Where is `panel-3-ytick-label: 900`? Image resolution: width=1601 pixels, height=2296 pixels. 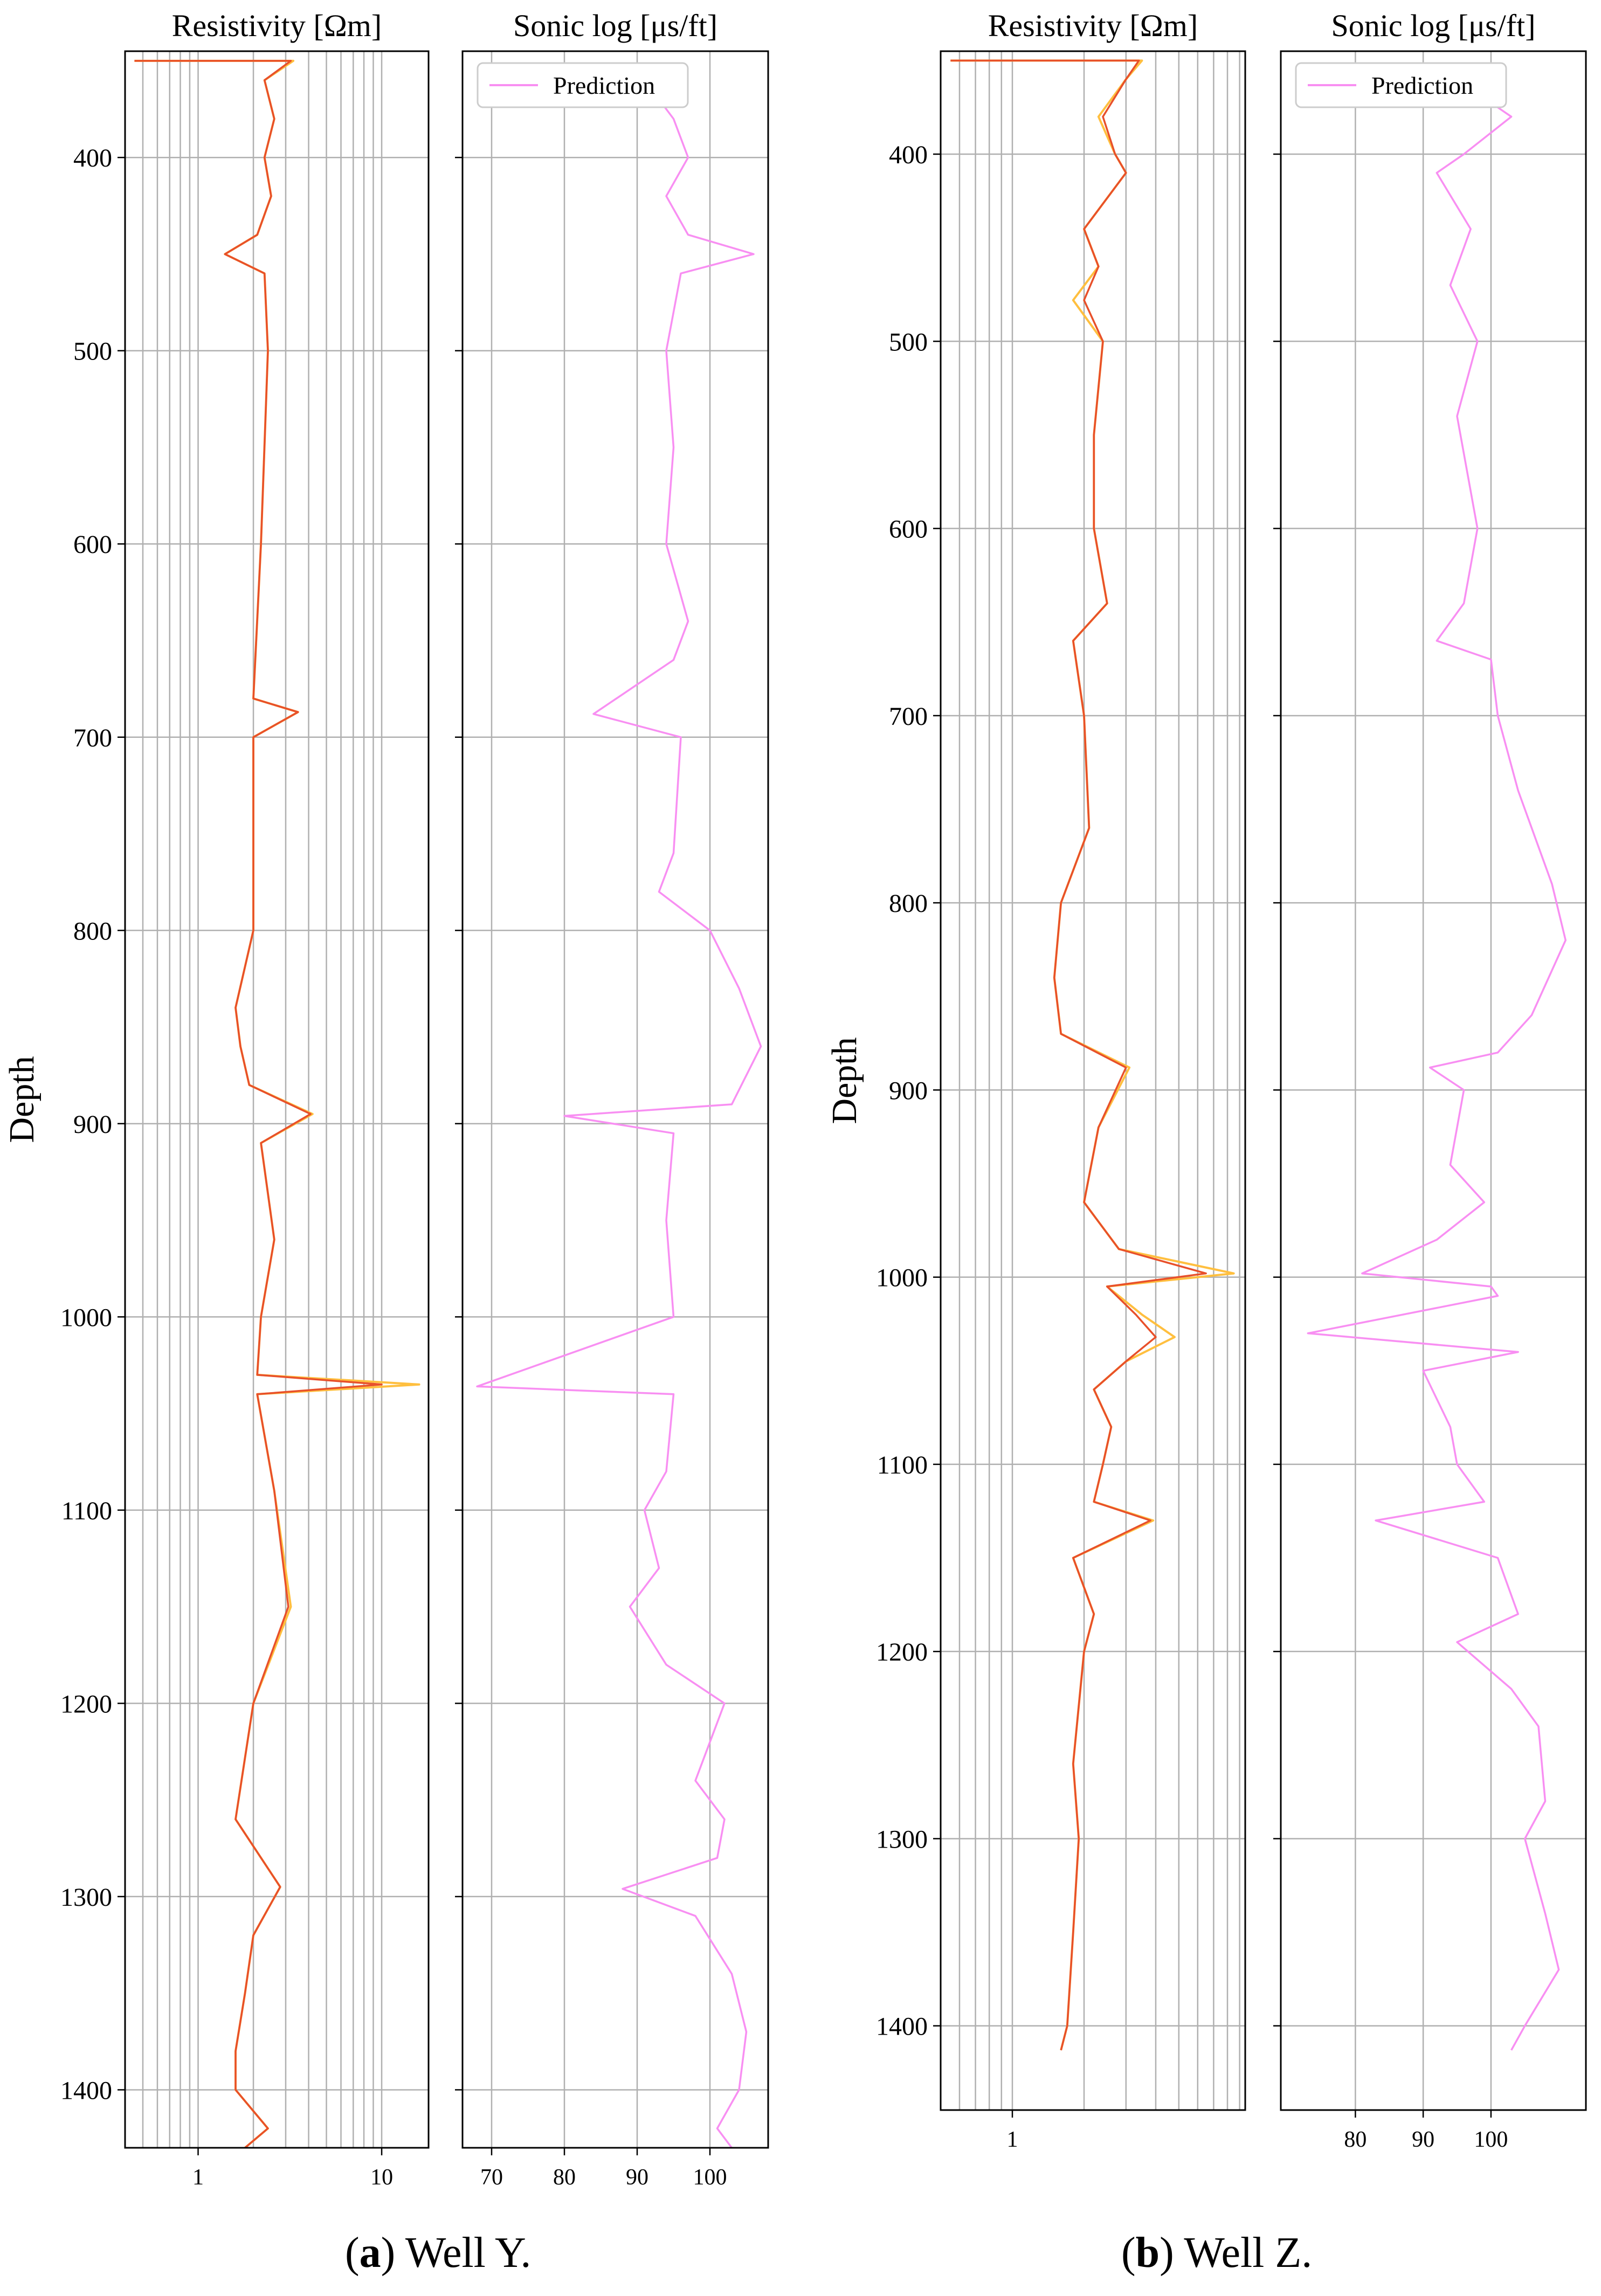 panel-3-ytick-label: 900 is located at coordinates (908, 1090).